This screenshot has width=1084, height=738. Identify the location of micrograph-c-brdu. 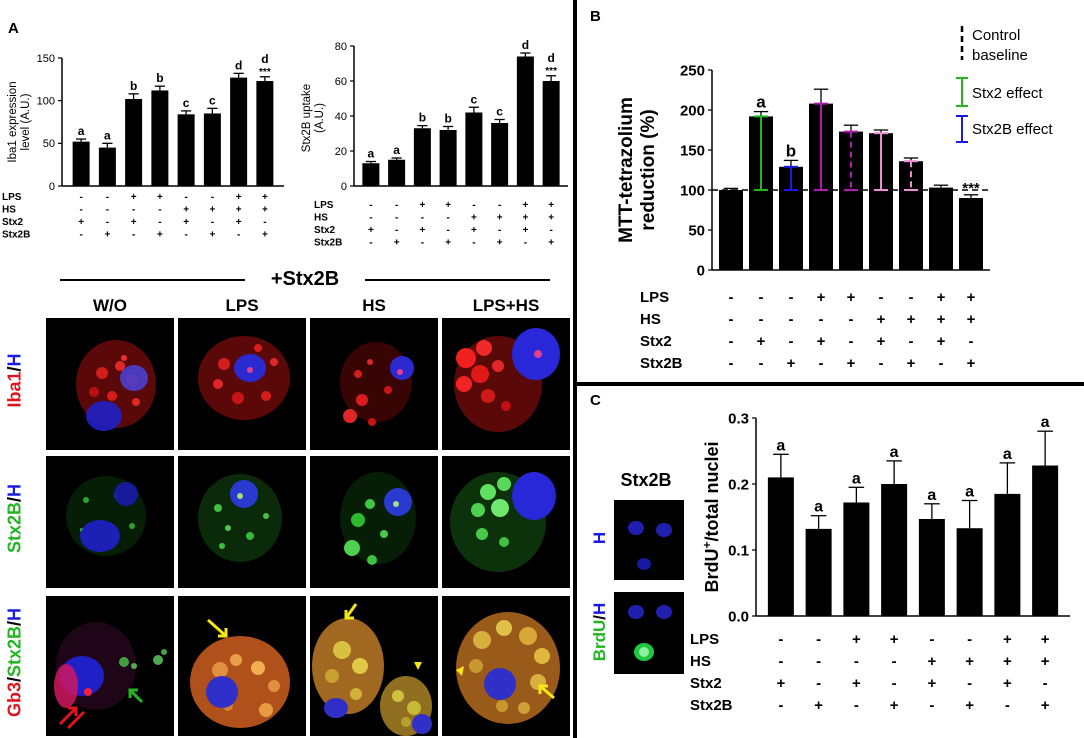
(649, 633).